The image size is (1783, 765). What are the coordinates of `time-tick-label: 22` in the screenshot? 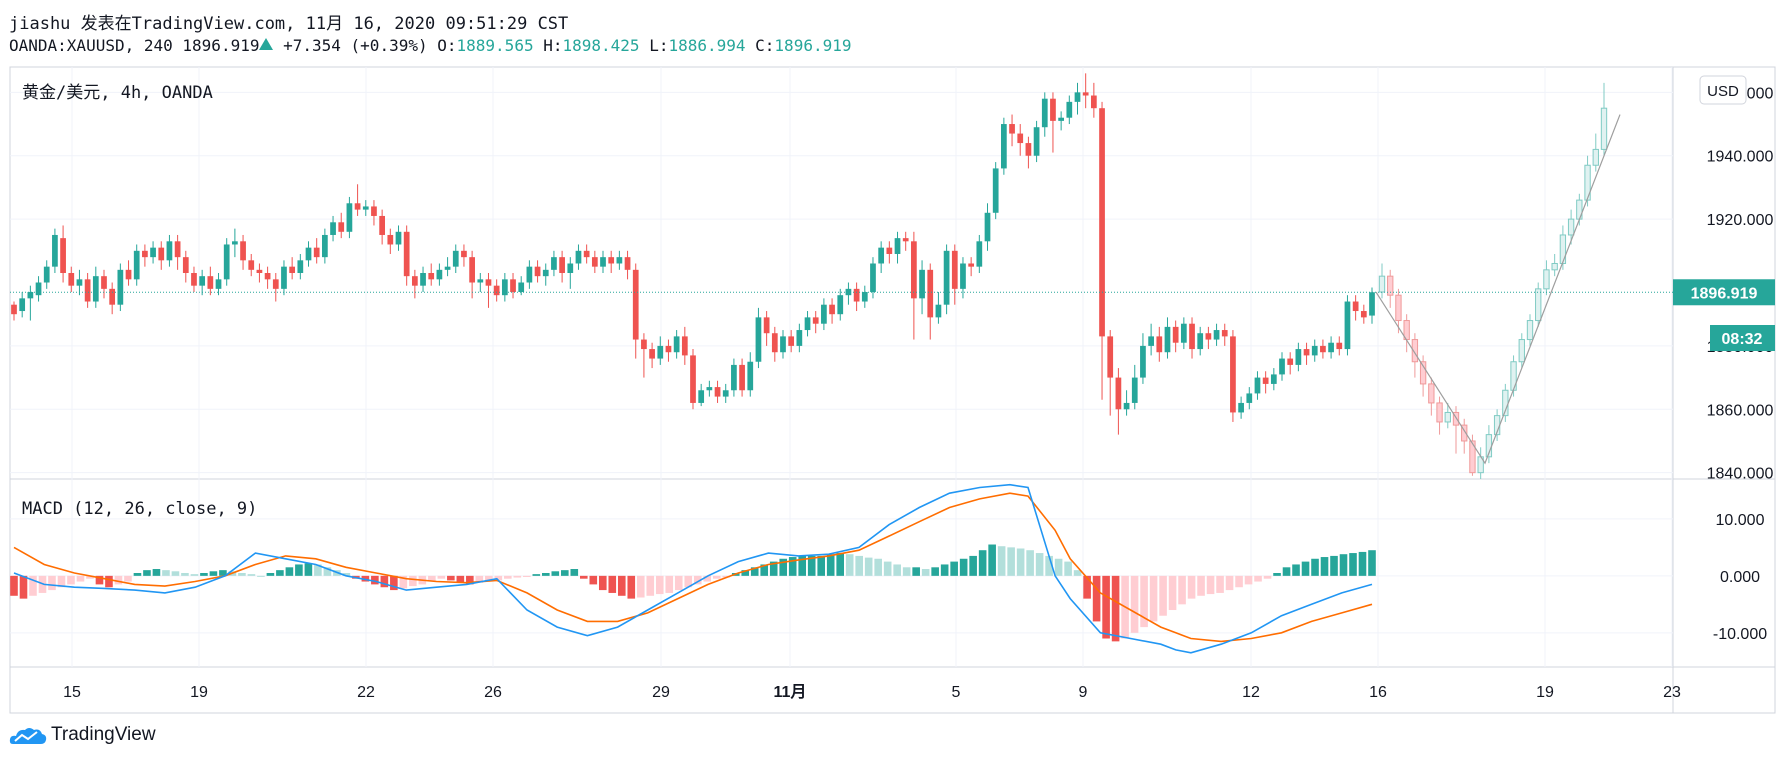 It's located at (366, 692).